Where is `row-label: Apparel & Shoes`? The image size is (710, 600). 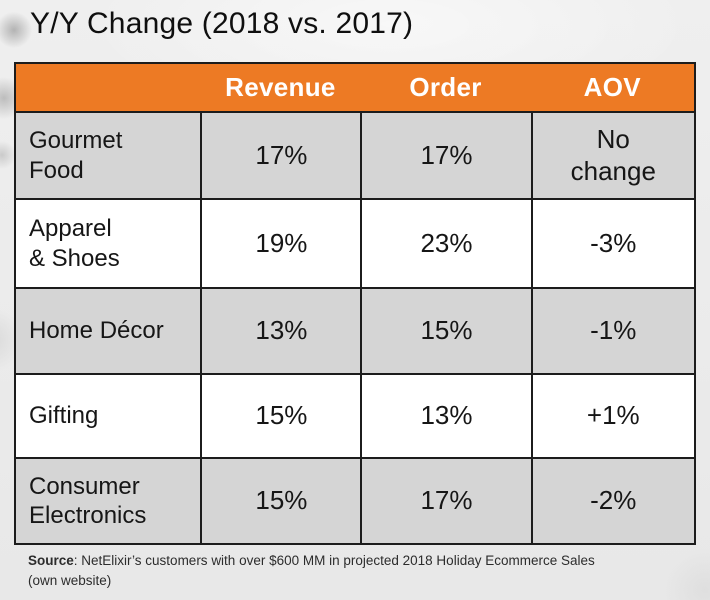
row-label: Apparel & Shoes is located at coordinates (74, 243).